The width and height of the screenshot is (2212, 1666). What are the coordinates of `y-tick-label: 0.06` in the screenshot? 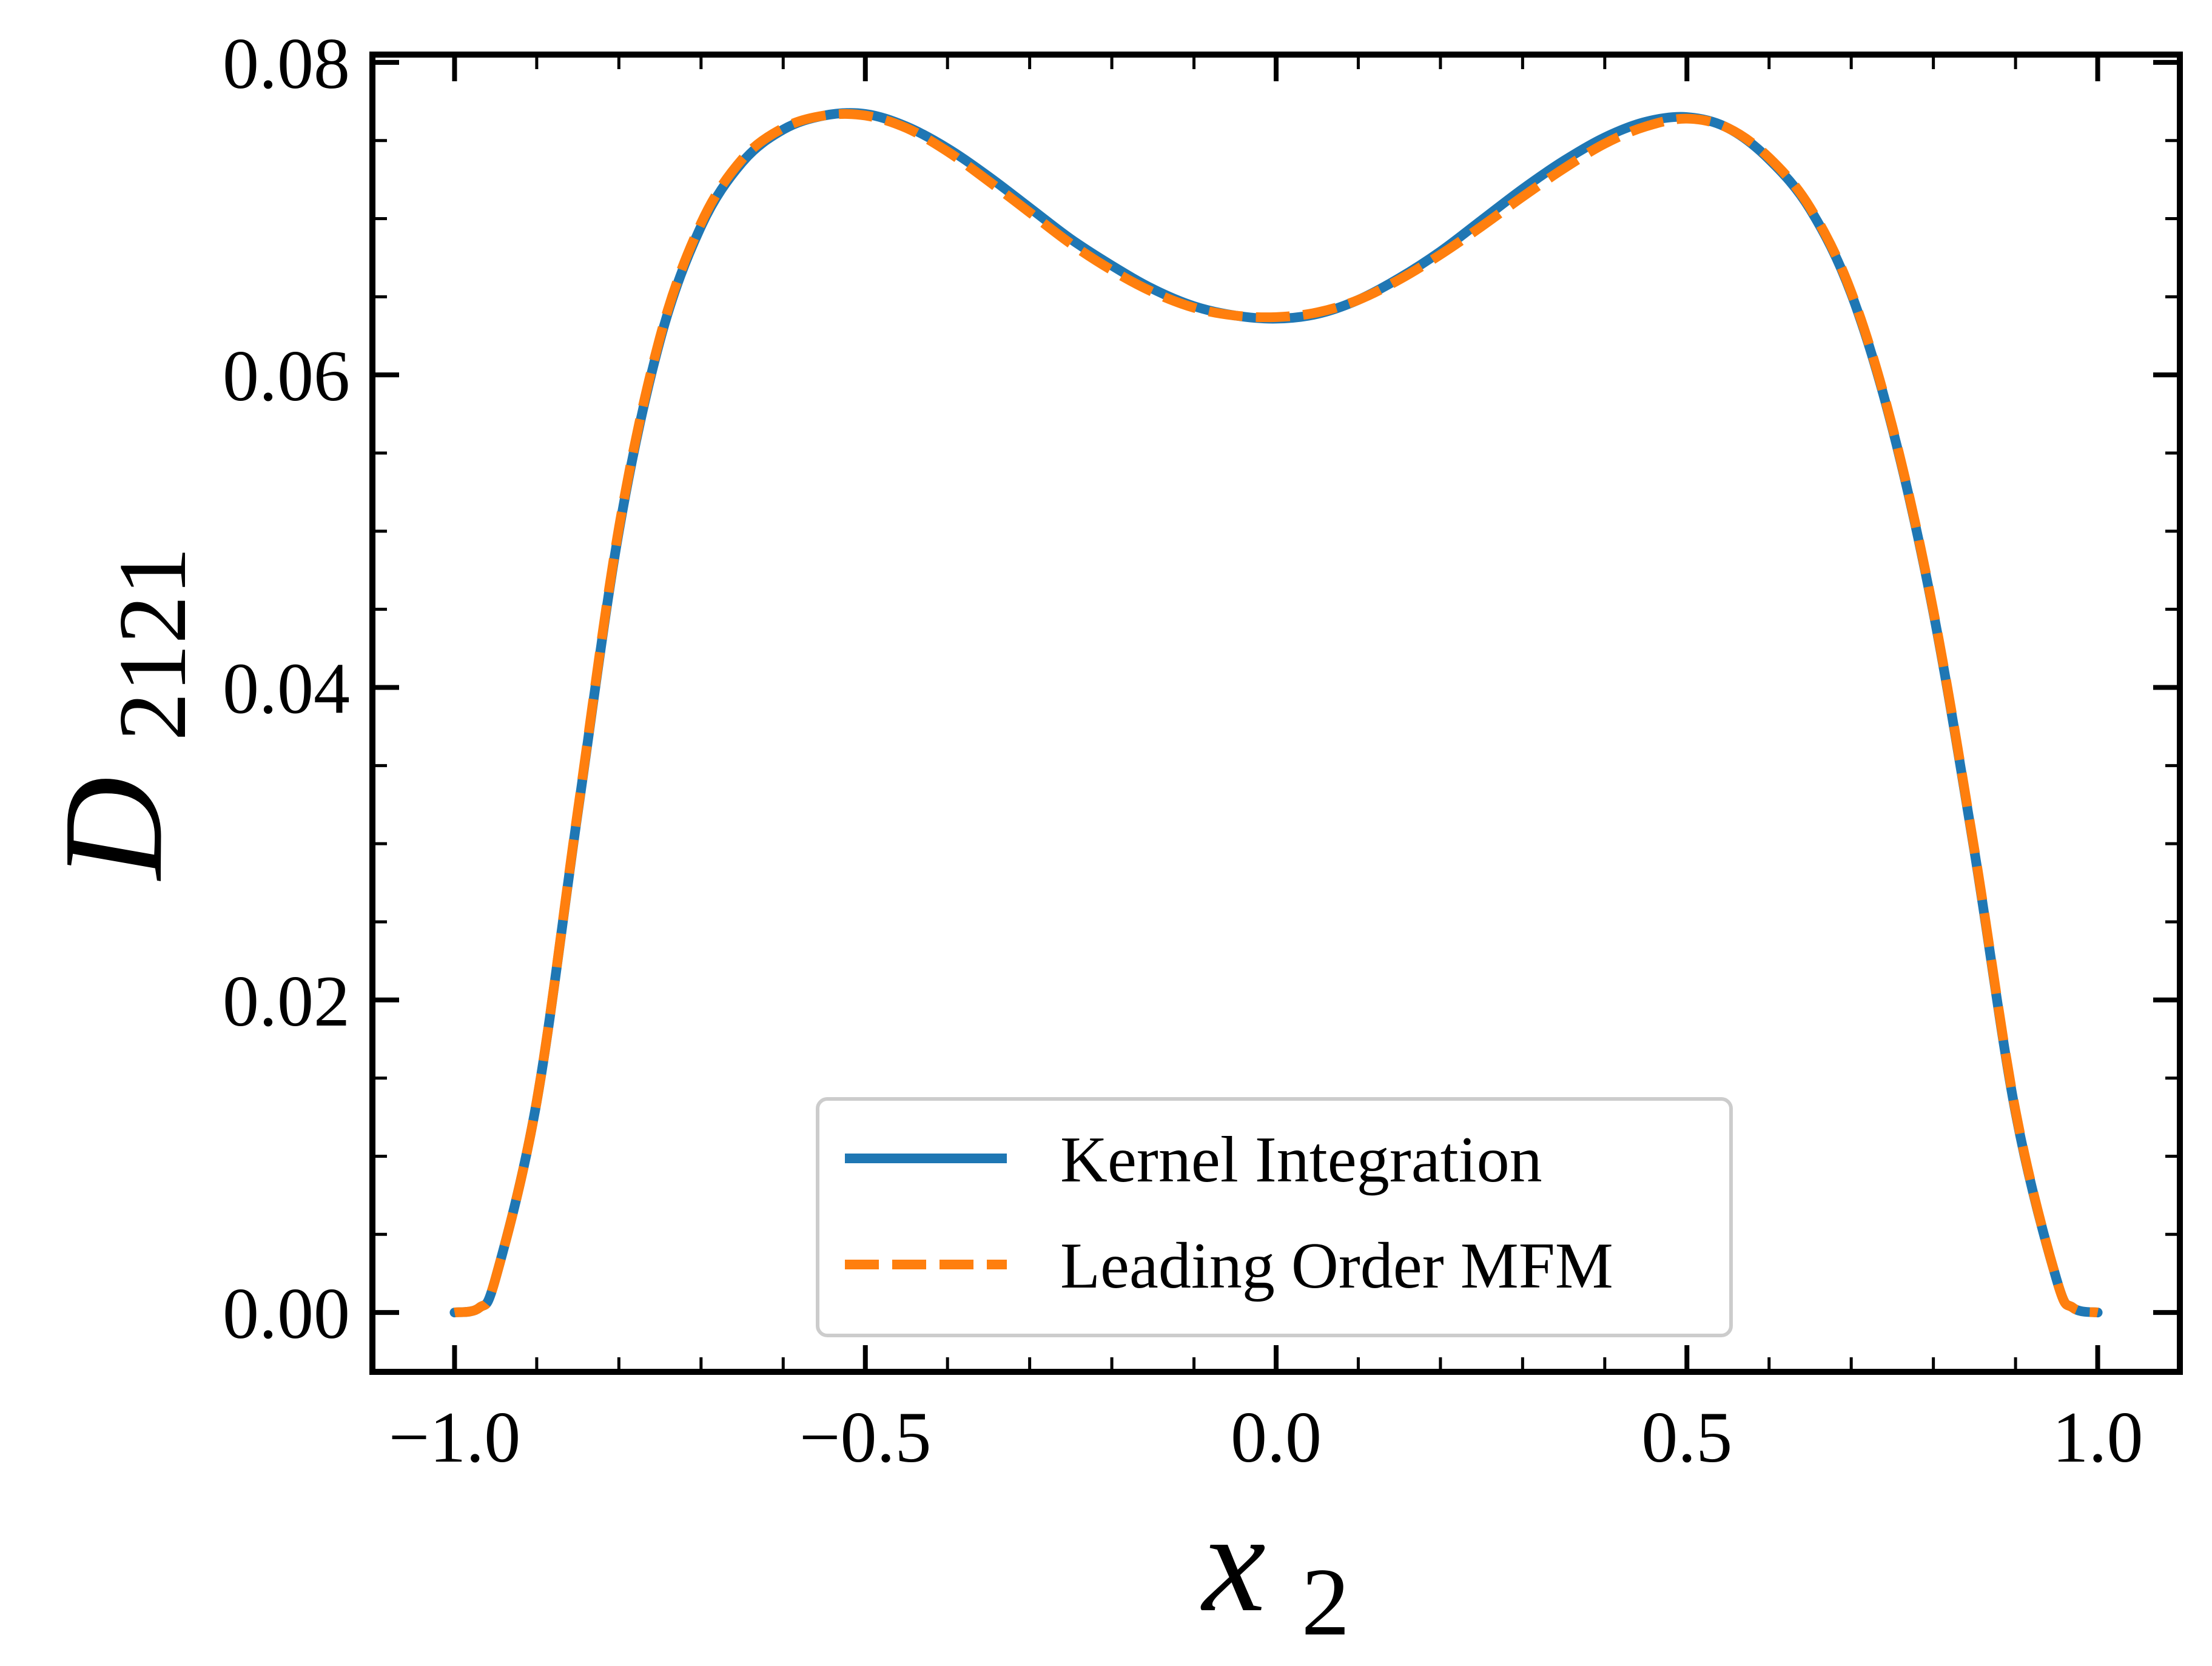 It's located at (286, 375).